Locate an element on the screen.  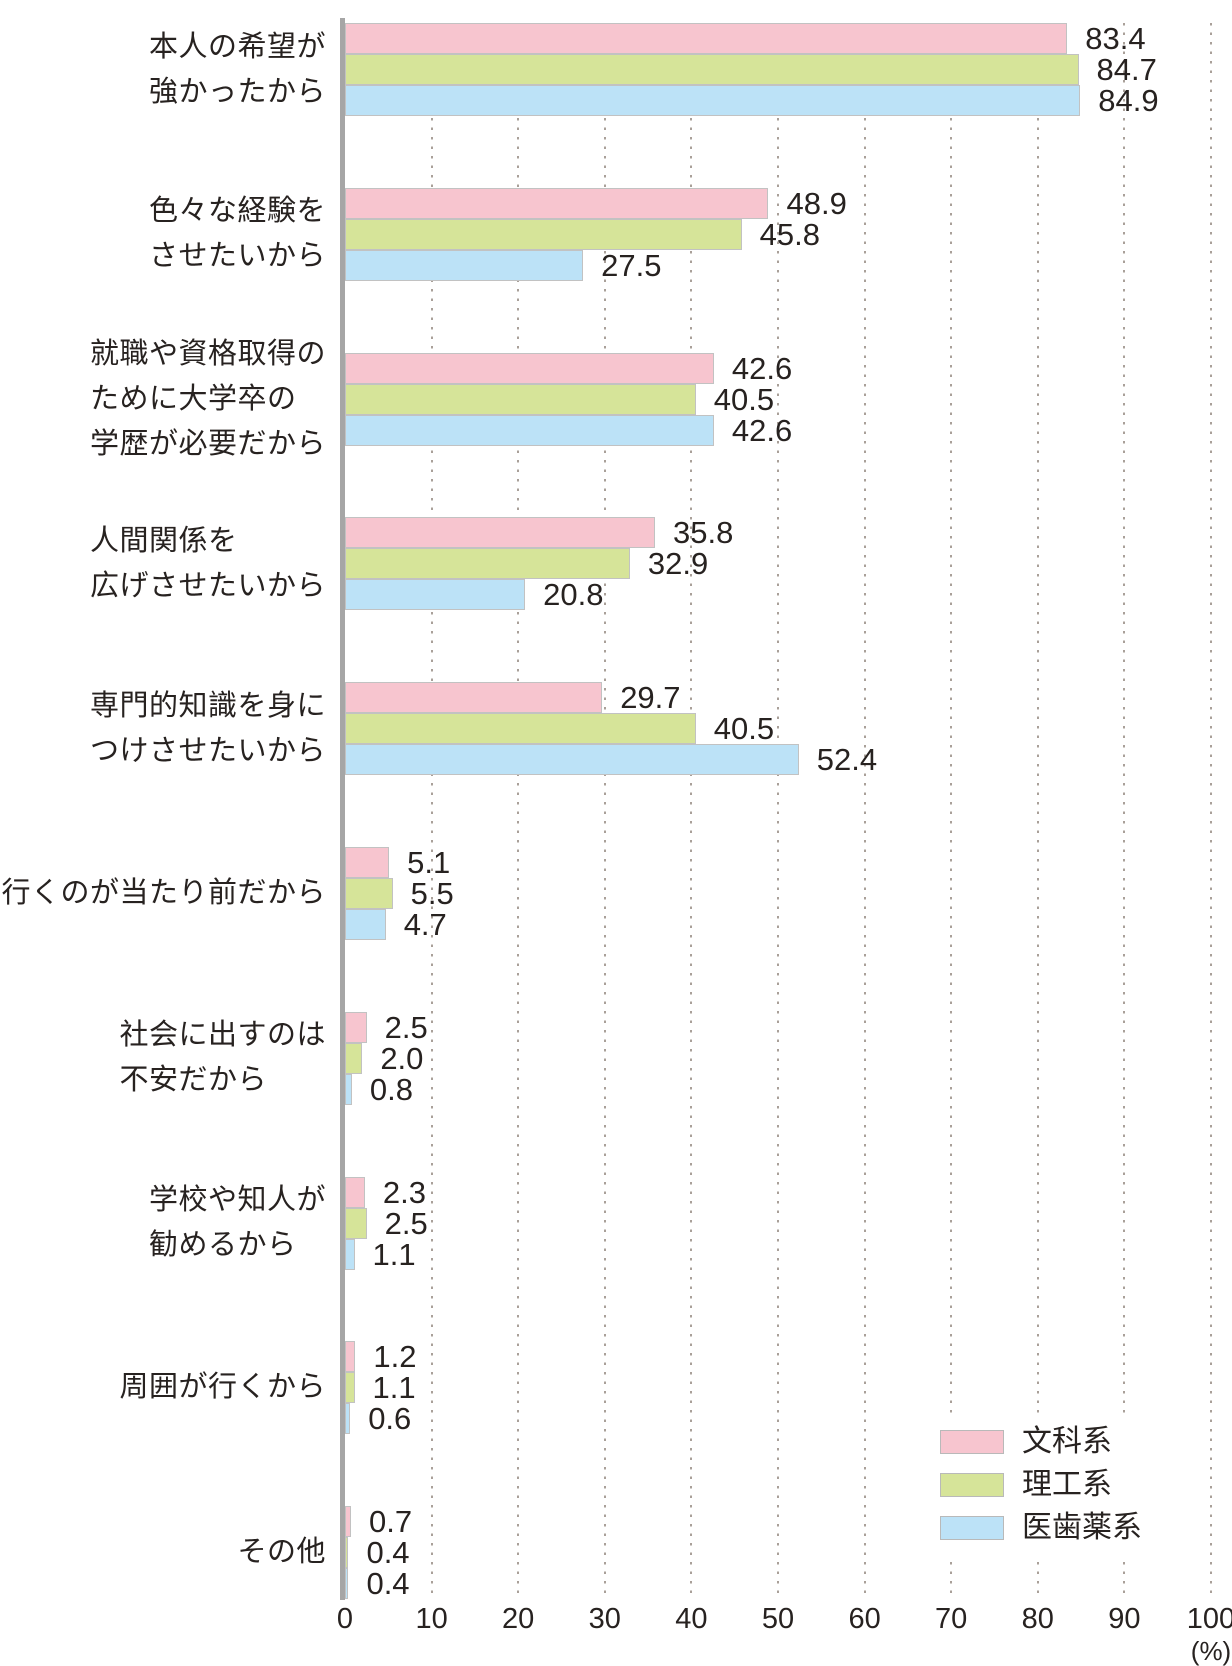
category-label: 色々な経験を させたいから is located at coordinates (167, 234).